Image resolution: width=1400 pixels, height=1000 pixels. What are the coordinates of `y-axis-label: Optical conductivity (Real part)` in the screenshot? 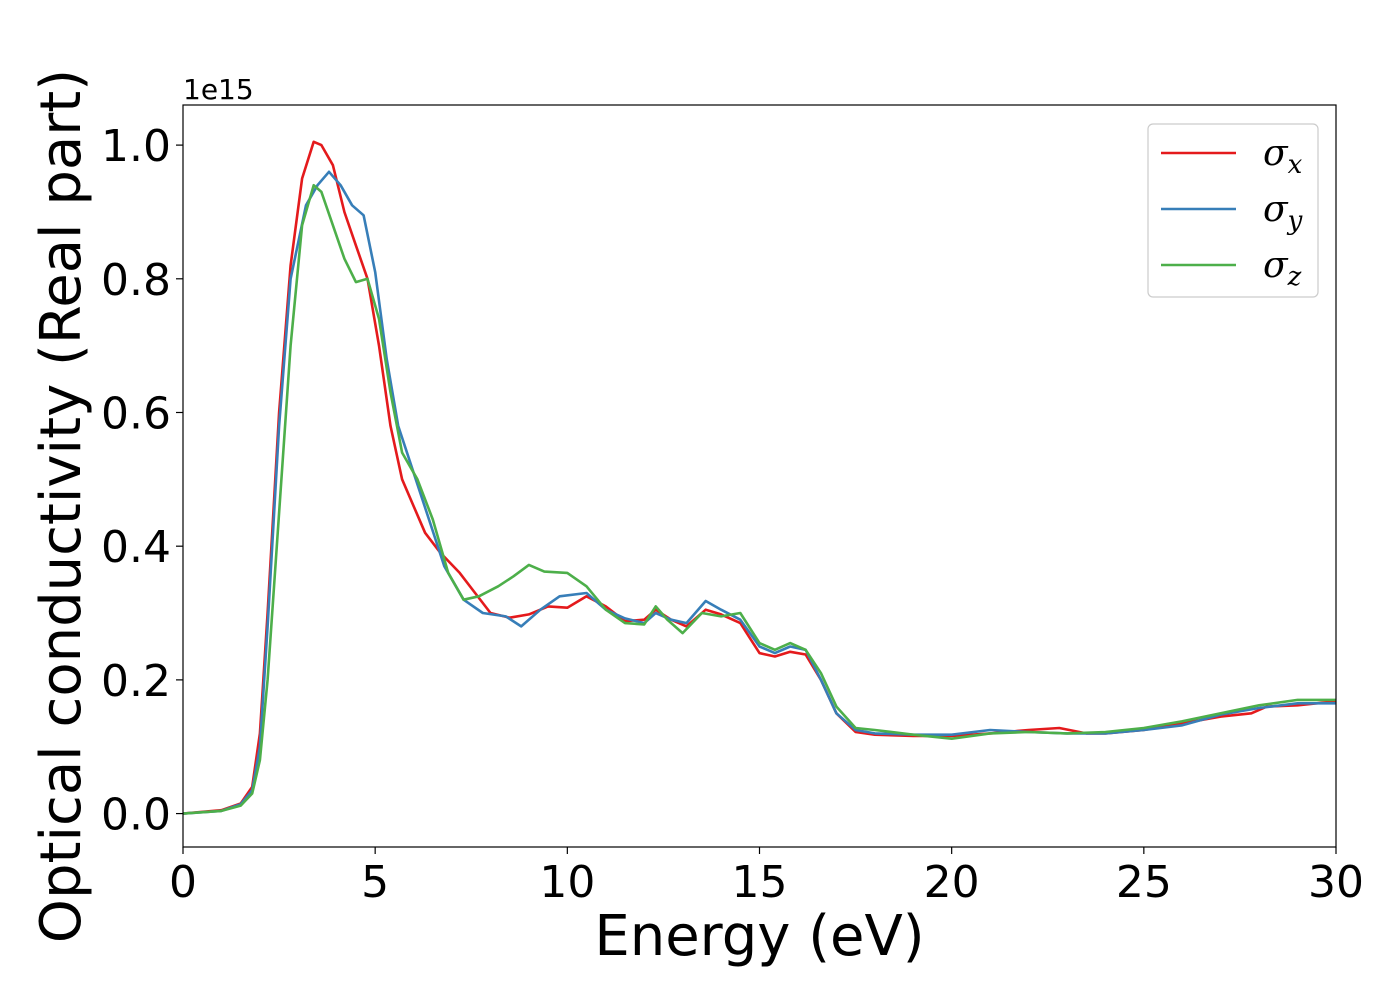 It's located at (61, 506).